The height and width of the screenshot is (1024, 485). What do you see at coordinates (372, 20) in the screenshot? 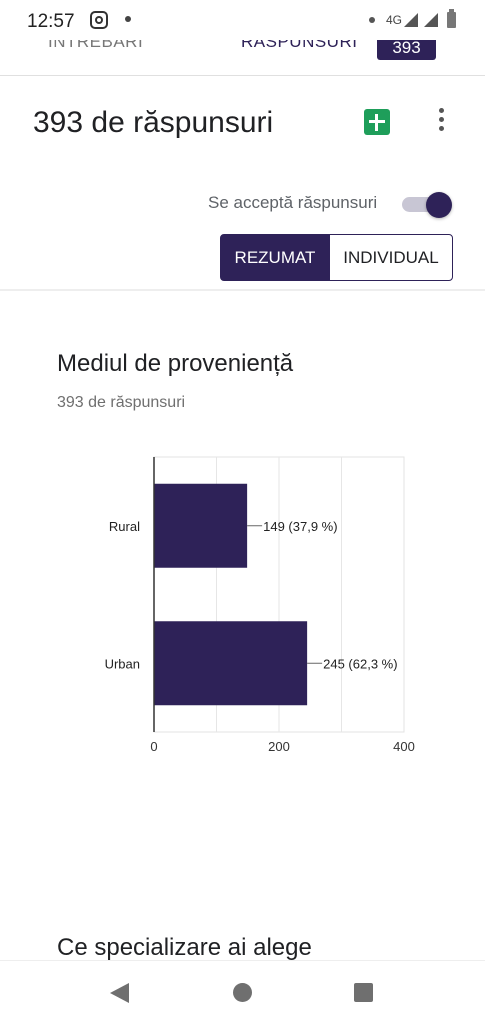
I see `status-dot-icon` at bounding box center [372, 20].